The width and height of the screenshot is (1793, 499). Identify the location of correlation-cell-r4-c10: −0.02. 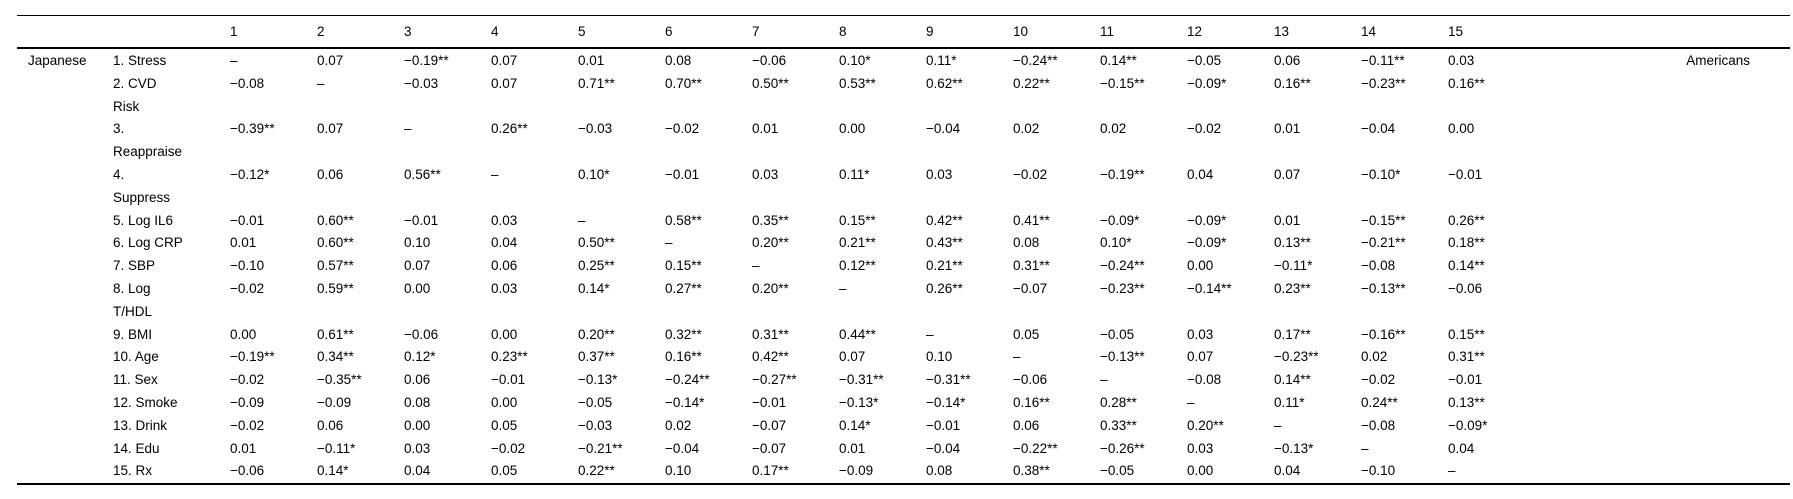
(1030, 174).